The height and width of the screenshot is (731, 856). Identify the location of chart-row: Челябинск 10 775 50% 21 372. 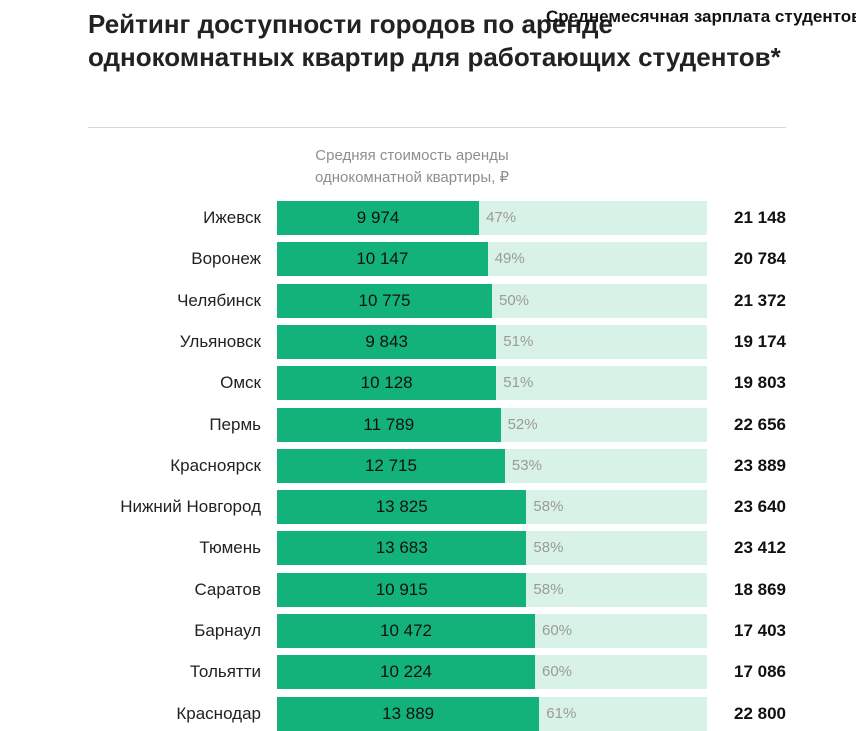
(428, 300).